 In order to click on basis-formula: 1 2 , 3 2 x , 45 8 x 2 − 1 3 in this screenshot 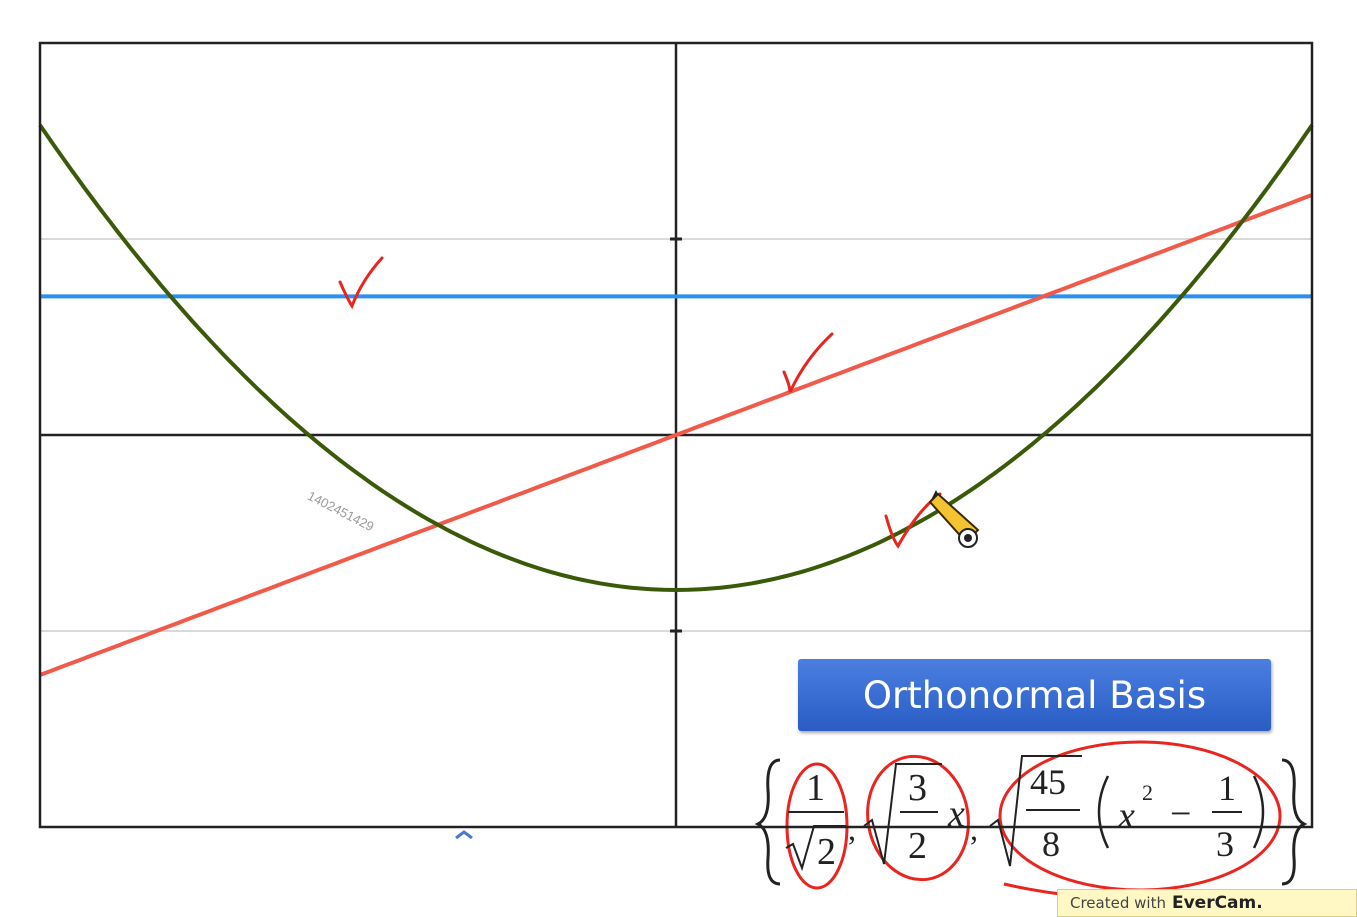, I will do `click(1031, 820)`.